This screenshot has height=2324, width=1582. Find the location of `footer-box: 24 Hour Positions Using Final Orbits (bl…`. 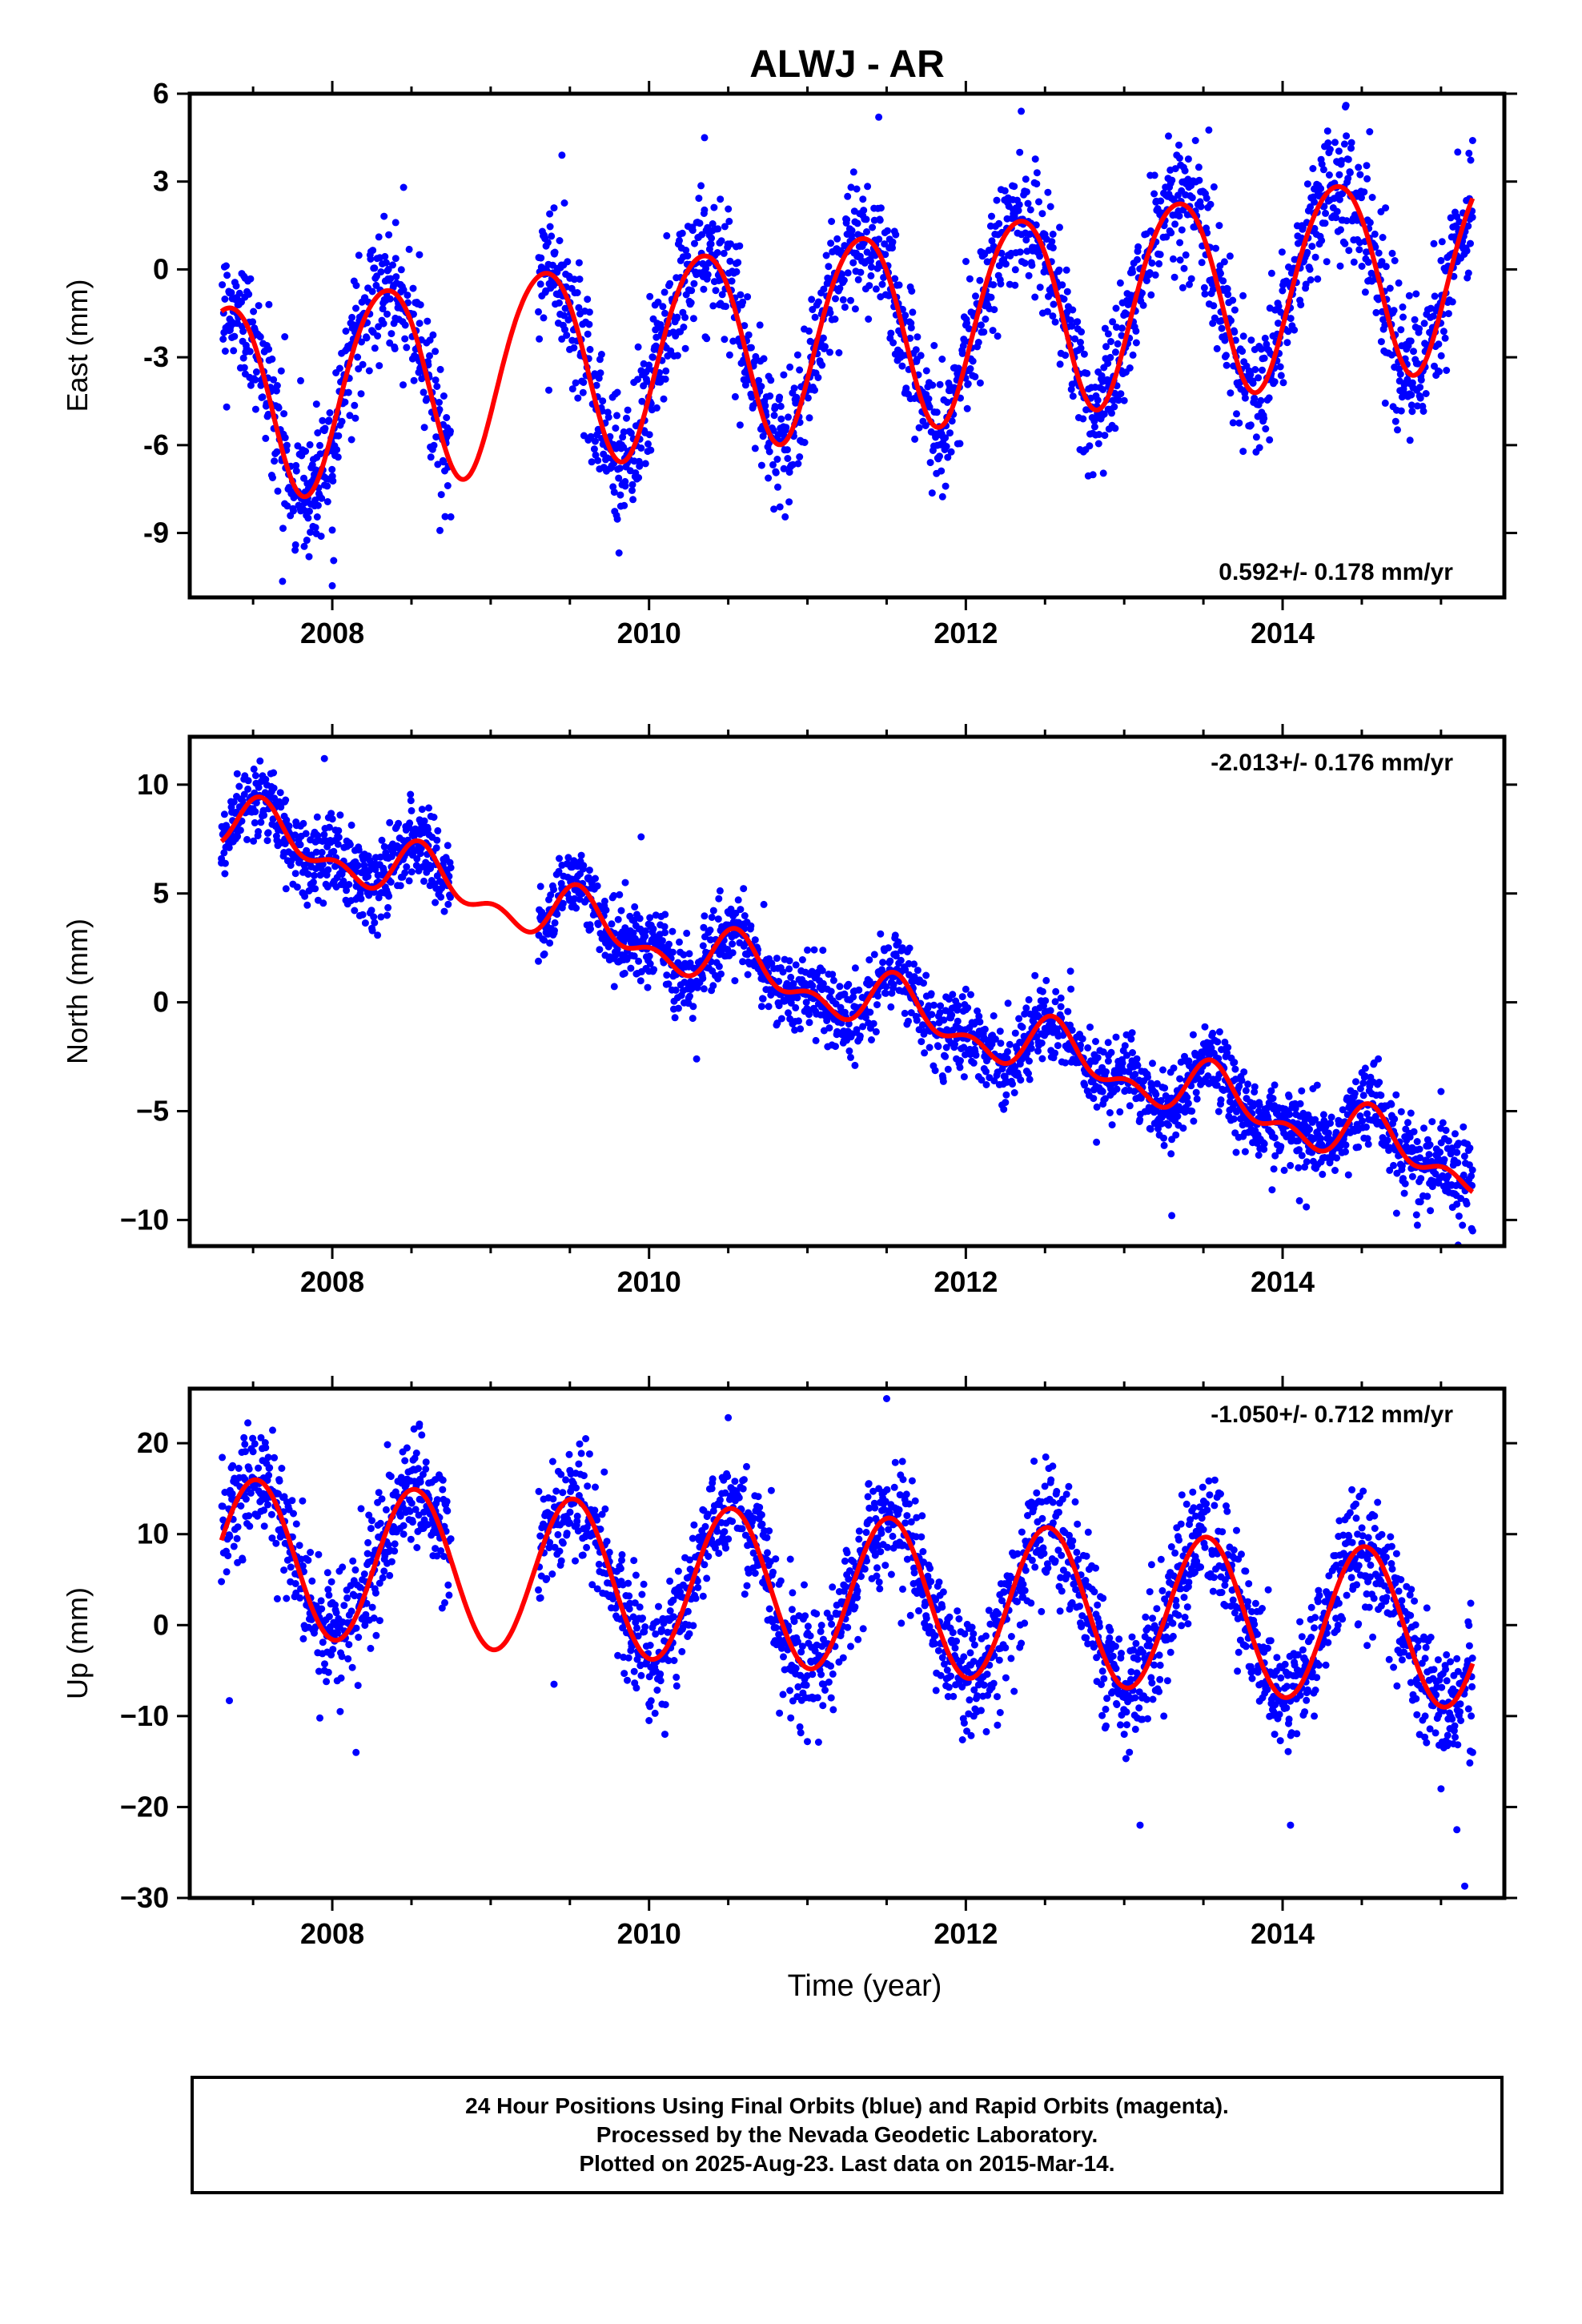

footer-box: 24 Hour Positions Using Final Orbits (bl… is located at coordinates (847, 2135).